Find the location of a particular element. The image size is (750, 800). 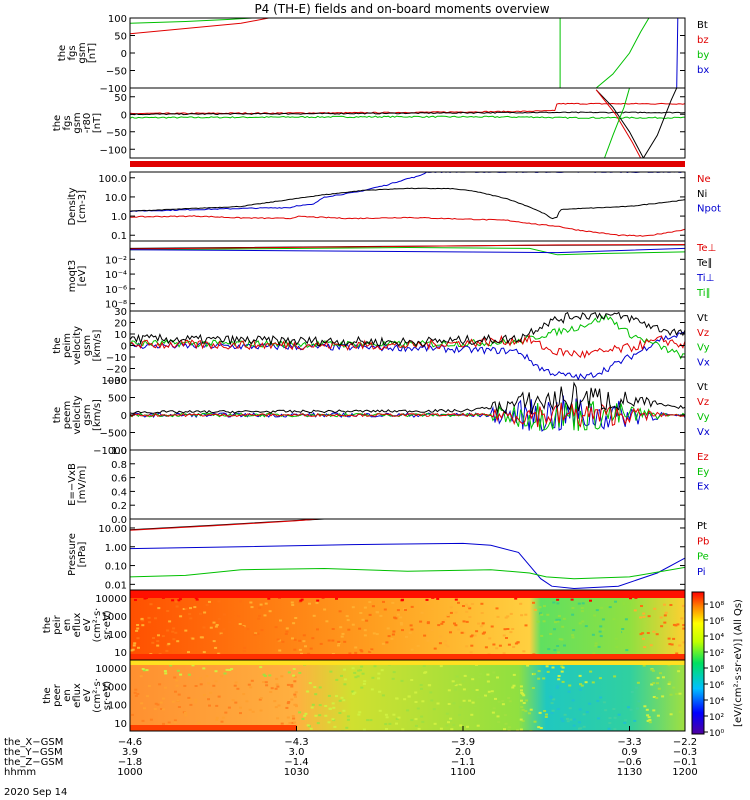

legend-Pb: Pb is located at coordinates (703, 541).